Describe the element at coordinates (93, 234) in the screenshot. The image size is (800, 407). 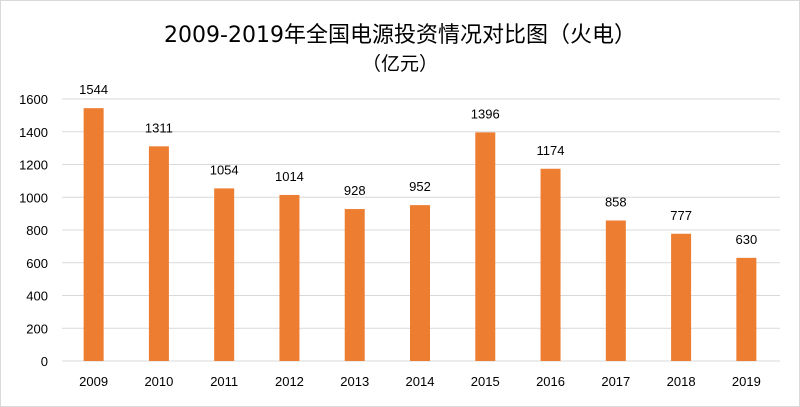
I see `bar-2009` at that location.